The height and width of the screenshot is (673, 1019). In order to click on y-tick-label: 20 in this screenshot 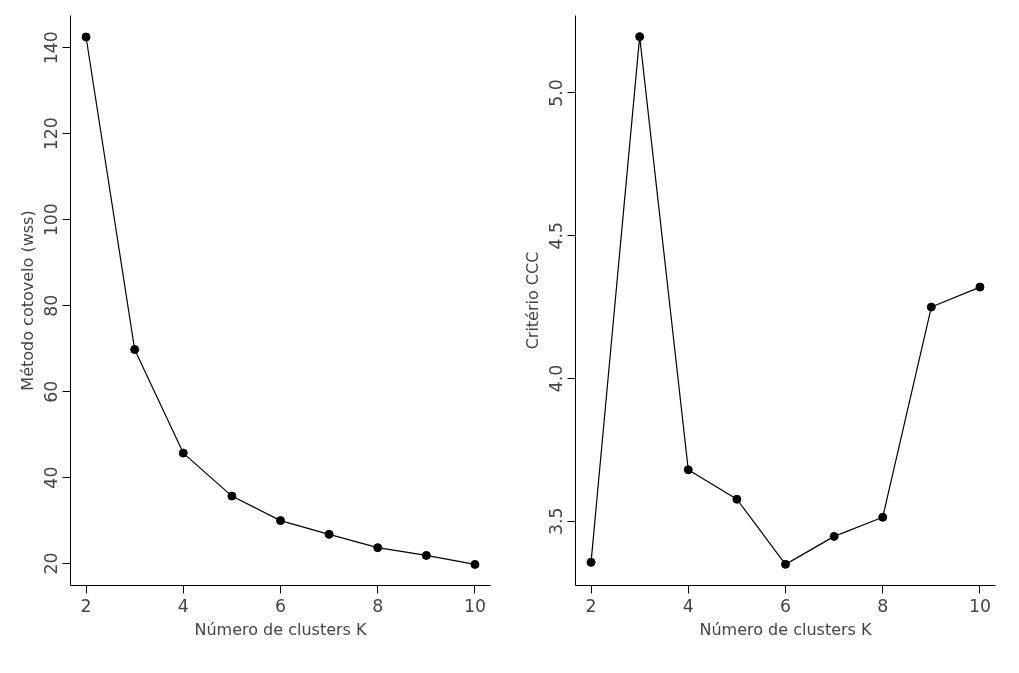, I will do `click(51, 563)`.